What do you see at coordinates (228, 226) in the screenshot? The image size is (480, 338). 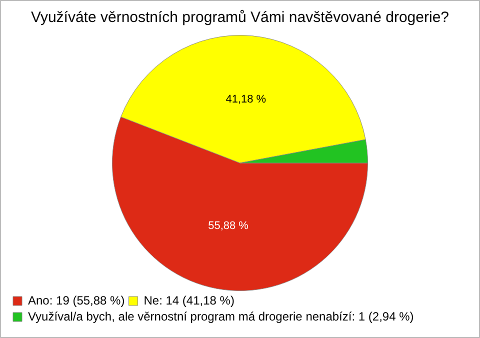 I see `data-label: 55,88 %` at bounding box center [228, 226].